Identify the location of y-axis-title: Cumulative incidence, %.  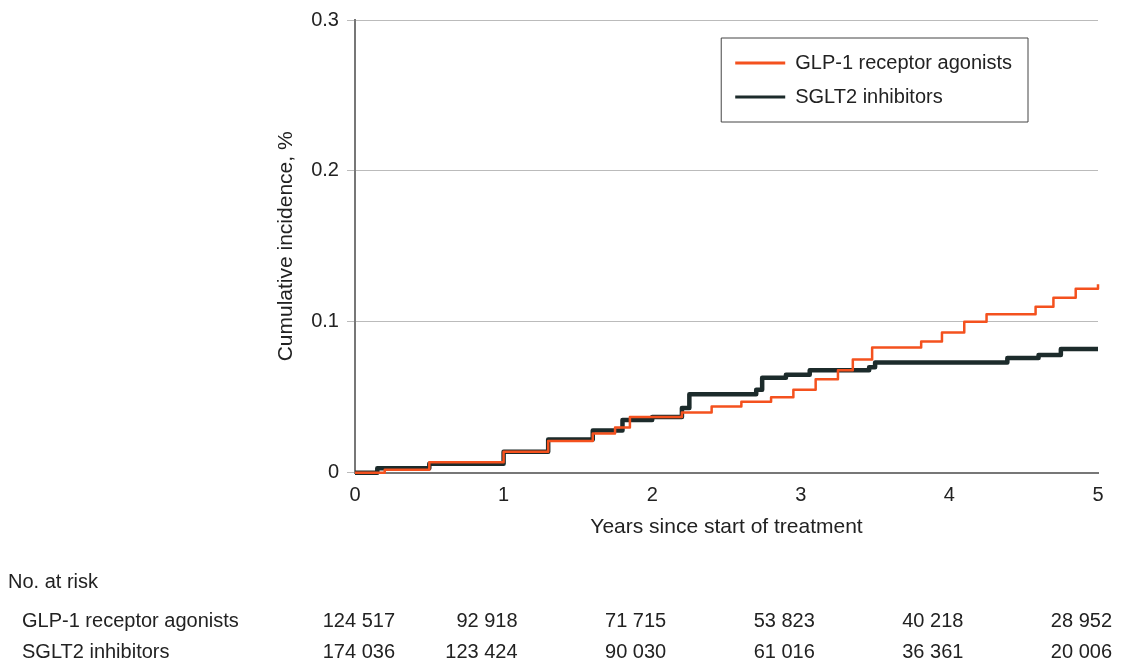
(285, 246).